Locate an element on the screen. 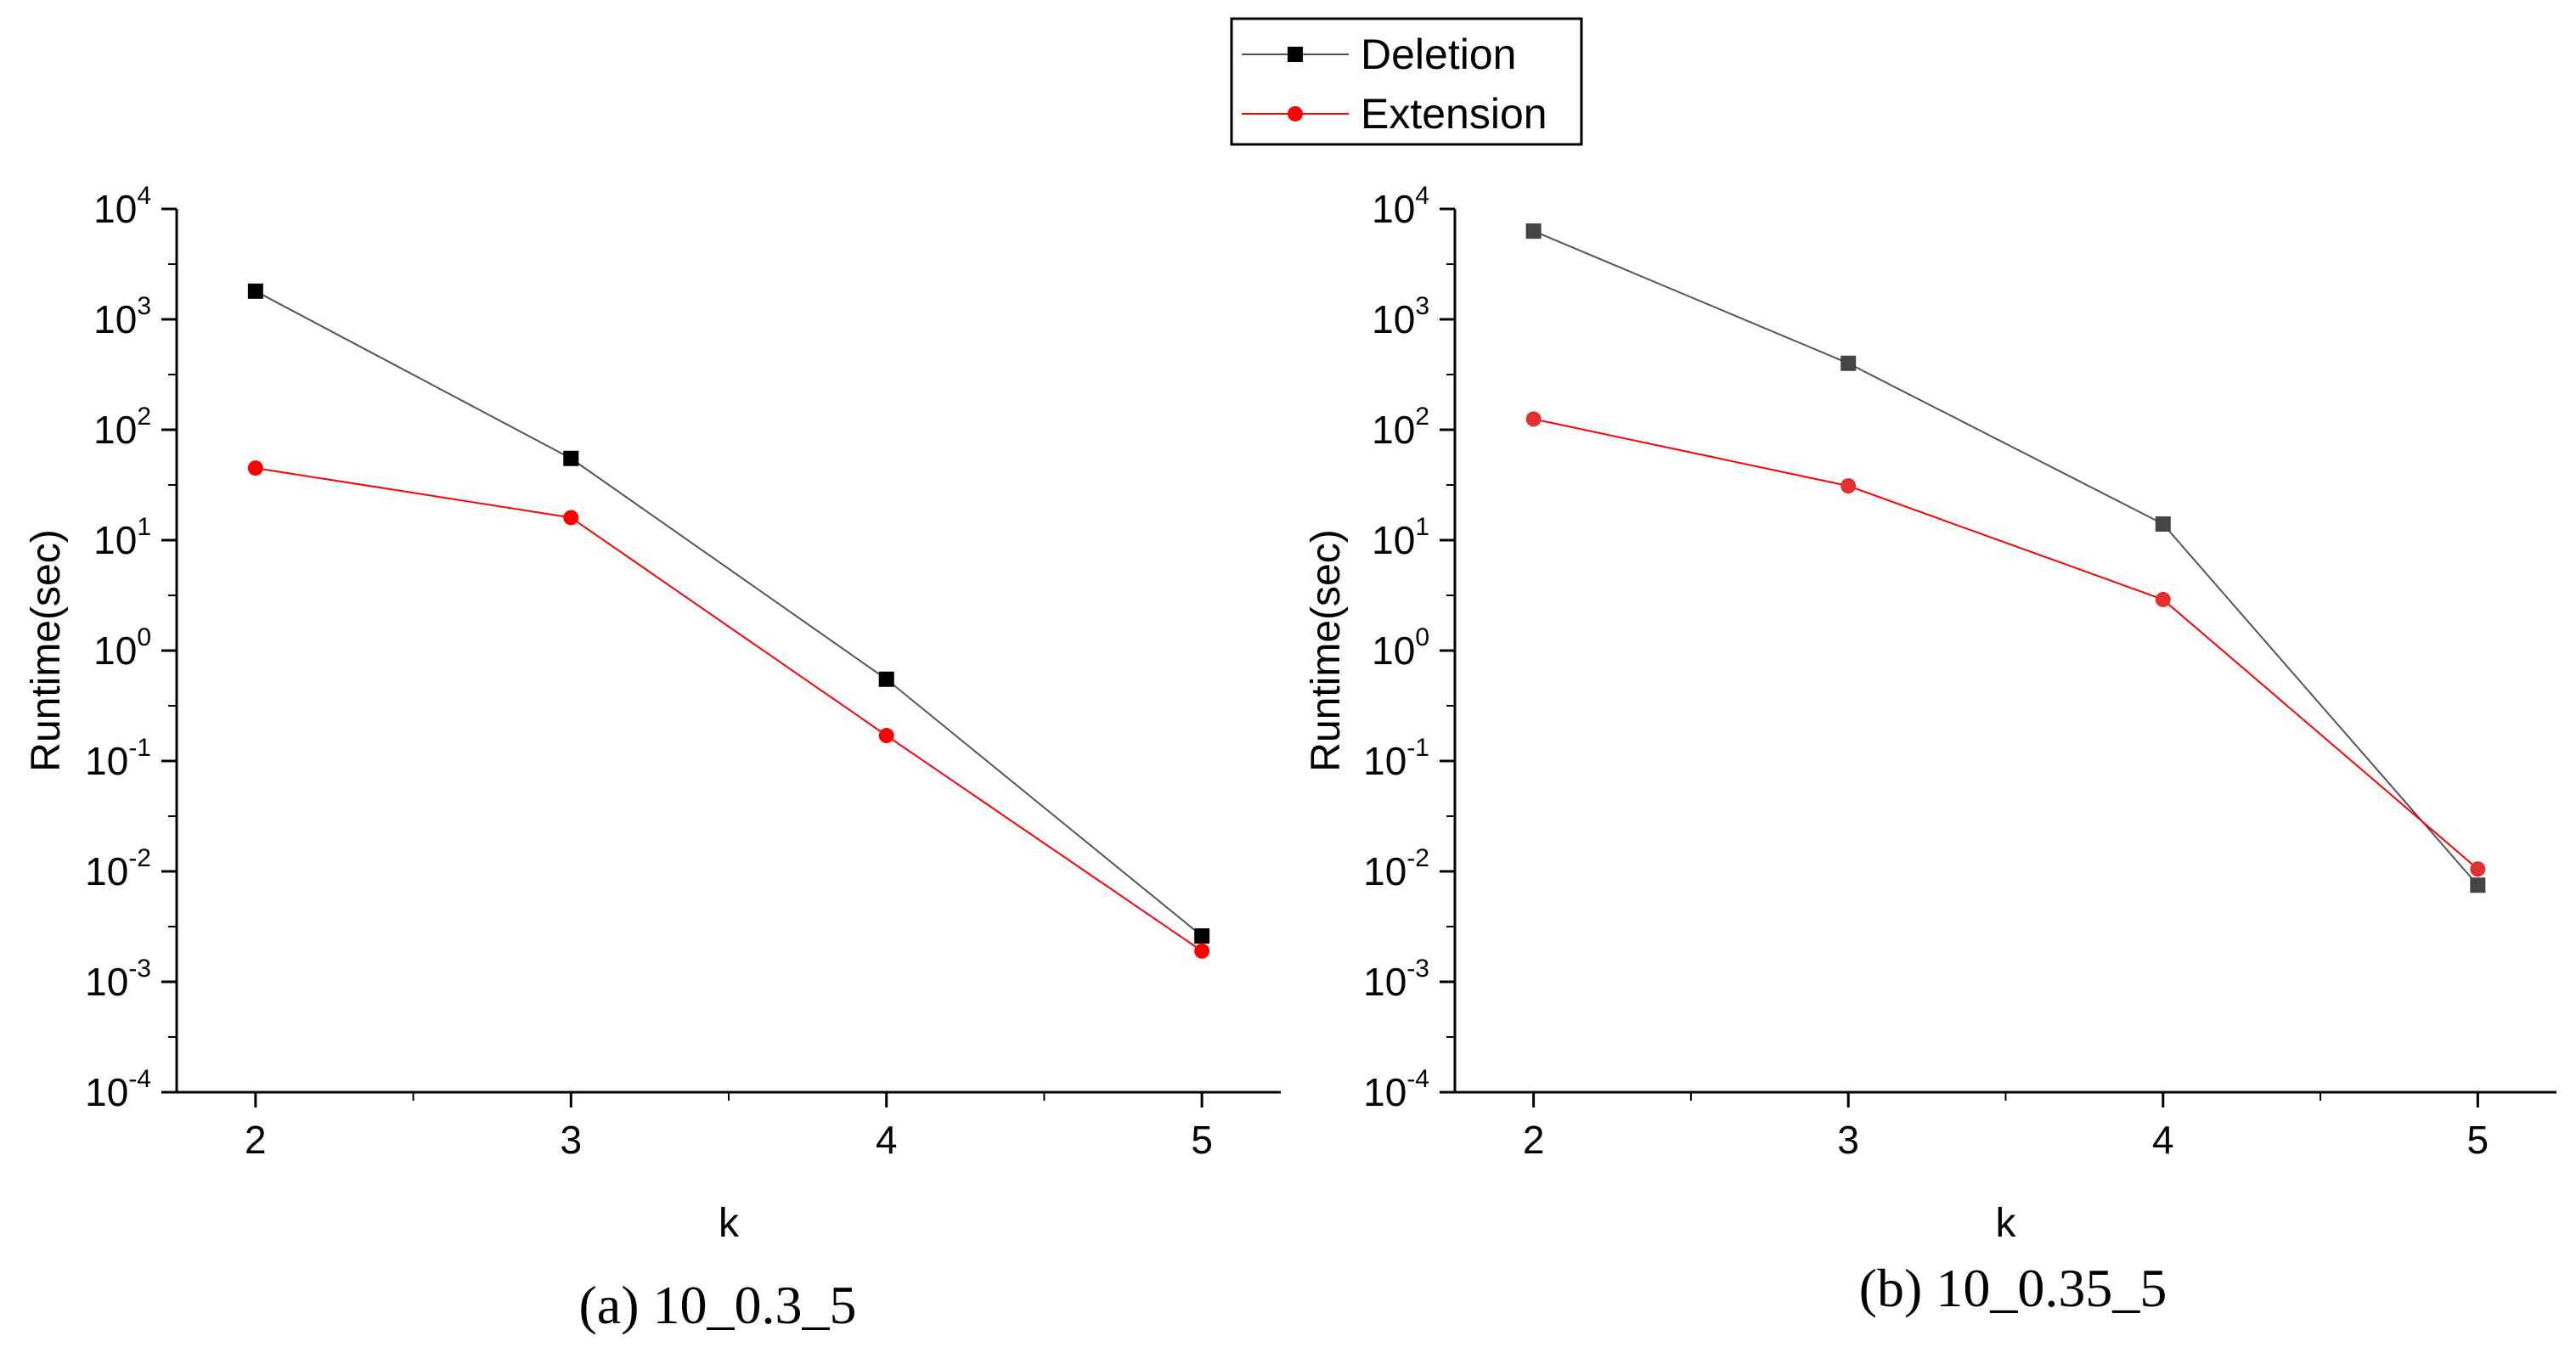 The height and width of the screenshot is (1347, 2576). legend-box is located at coordinates (1406, 81).